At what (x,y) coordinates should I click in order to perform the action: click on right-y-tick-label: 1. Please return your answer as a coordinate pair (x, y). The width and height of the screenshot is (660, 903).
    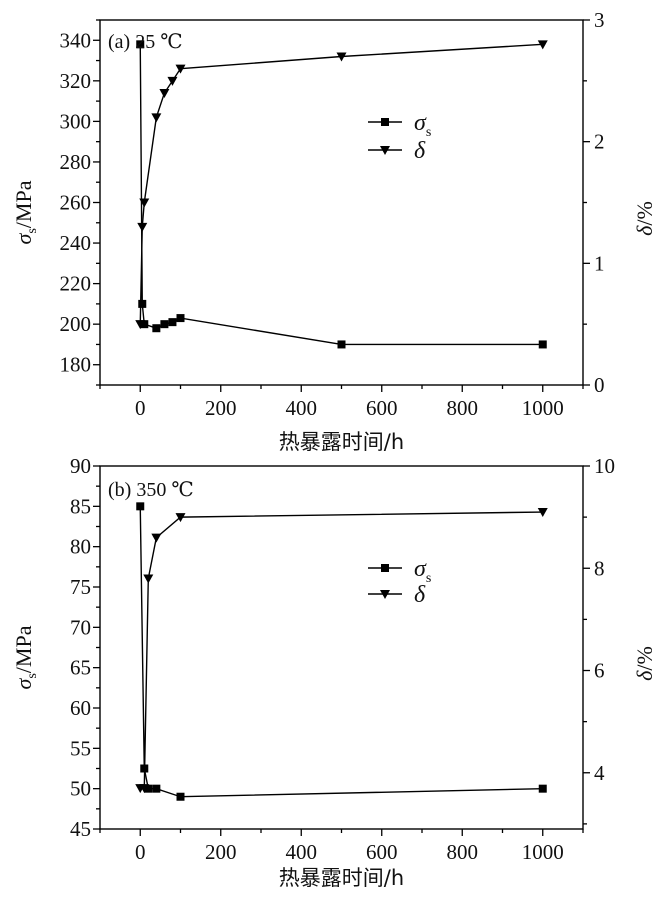
    Looking at the image, I should click on (599, 263).